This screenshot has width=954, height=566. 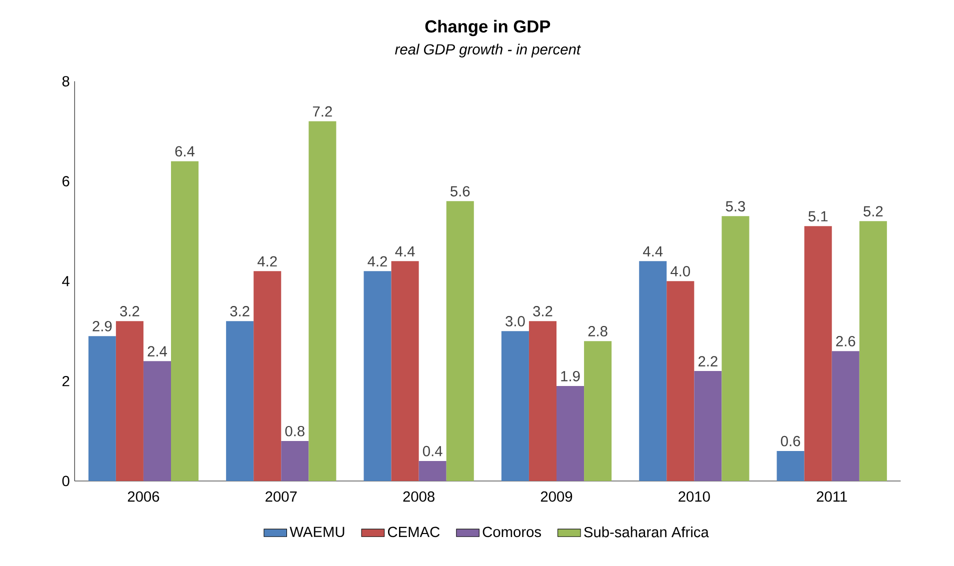 What do you see at coordinates (570, 376) in the screenshot?
I see `data-label: 1.9` at bounding box center [570, 376].